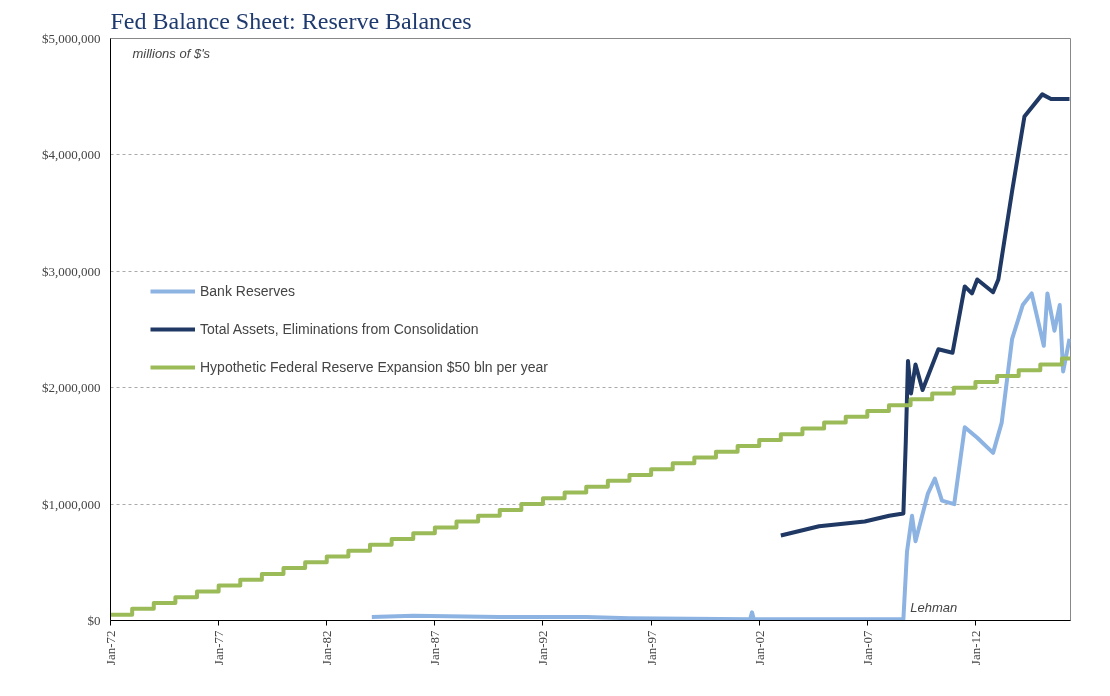 The width and height of the screenshot is (1110, 696). What do you see at coordinates (171, 53) in the screenshot?
I see `annotation: millions of $'s` at bounding box center [171, 53].